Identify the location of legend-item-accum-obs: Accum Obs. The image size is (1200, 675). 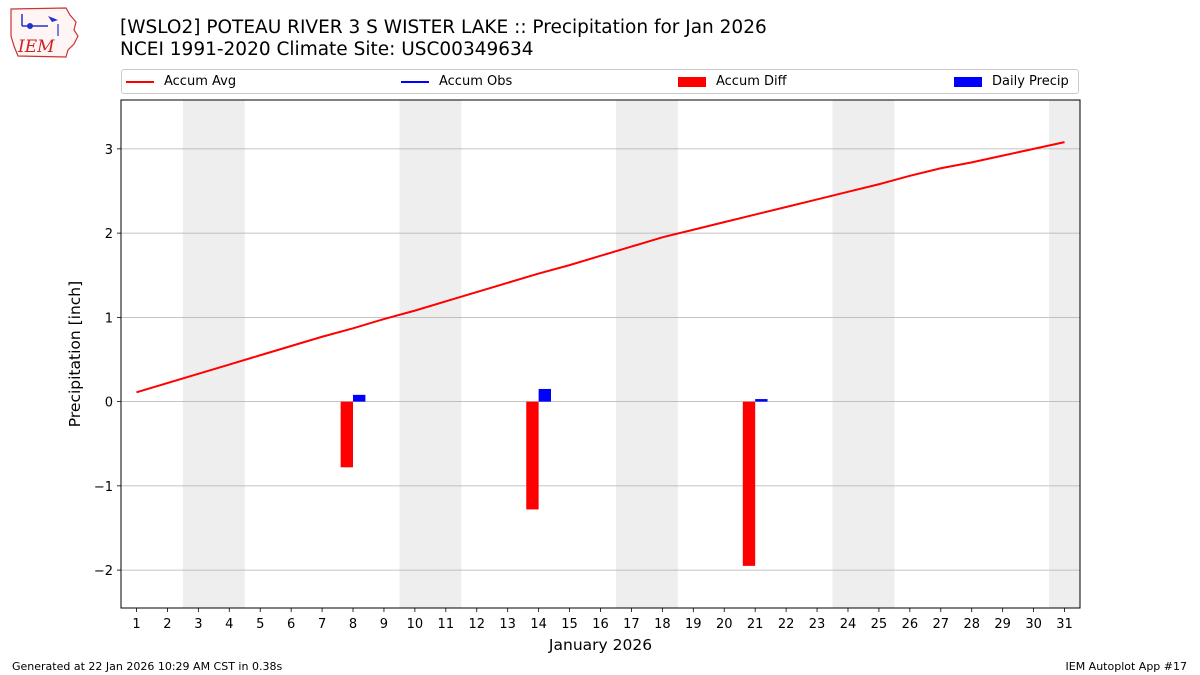
(456, 81).